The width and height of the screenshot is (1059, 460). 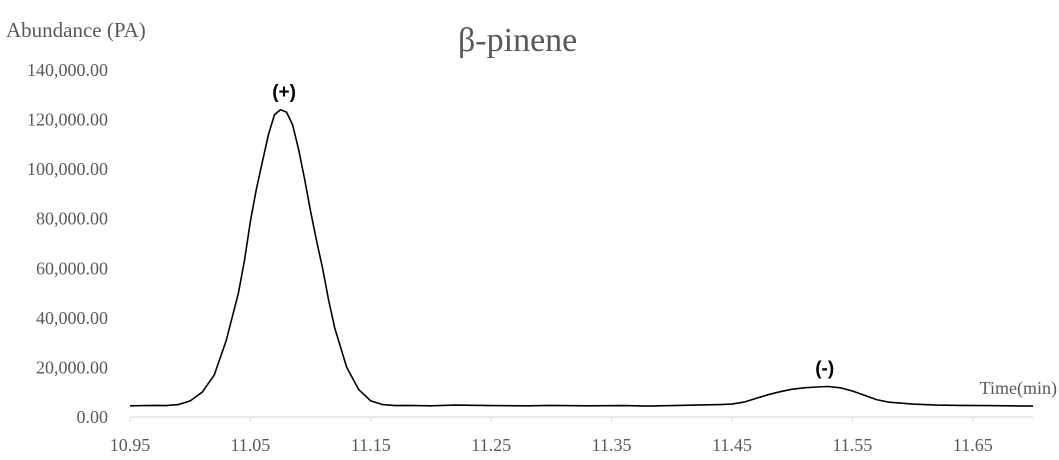 I want to click on y-tick-label: 20,000.00, so click(x=72, y=367).